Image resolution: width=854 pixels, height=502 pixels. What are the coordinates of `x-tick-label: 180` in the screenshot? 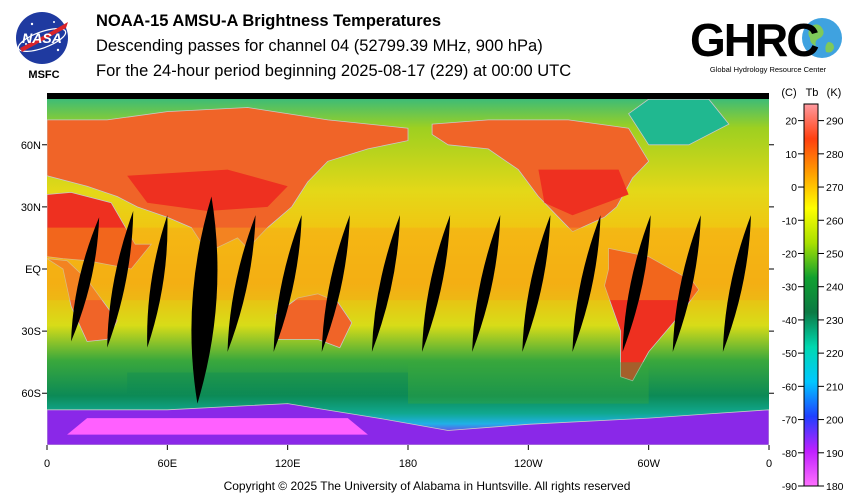 It's located at (408, 464).